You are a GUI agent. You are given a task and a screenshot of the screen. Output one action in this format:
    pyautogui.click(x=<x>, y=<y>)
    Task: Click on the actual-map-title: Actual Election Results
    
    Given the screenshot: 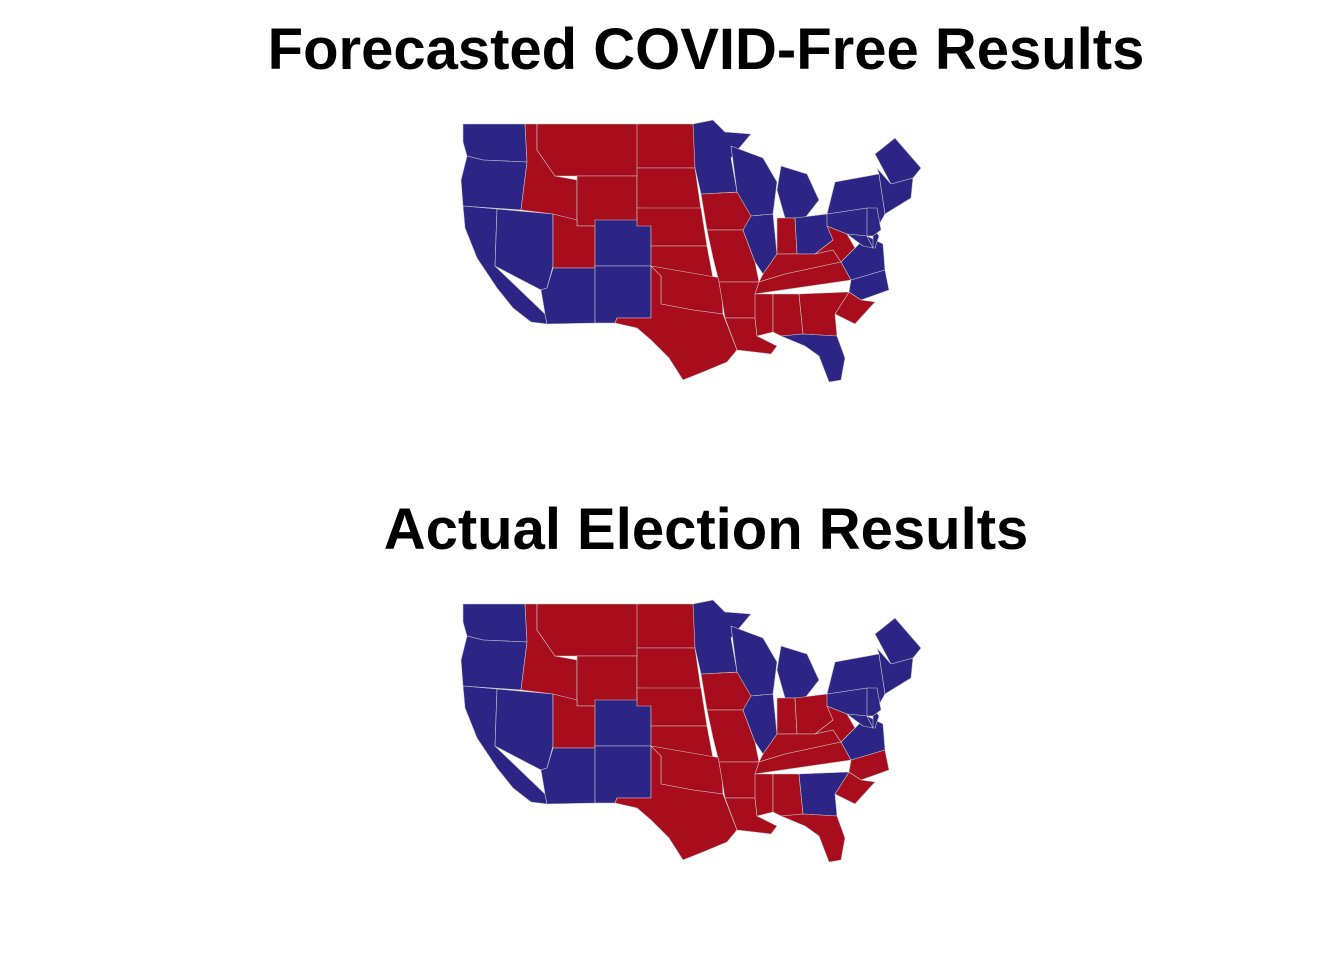 What is the action you would take?
    pyautogui.click(x=706, y=529)
    